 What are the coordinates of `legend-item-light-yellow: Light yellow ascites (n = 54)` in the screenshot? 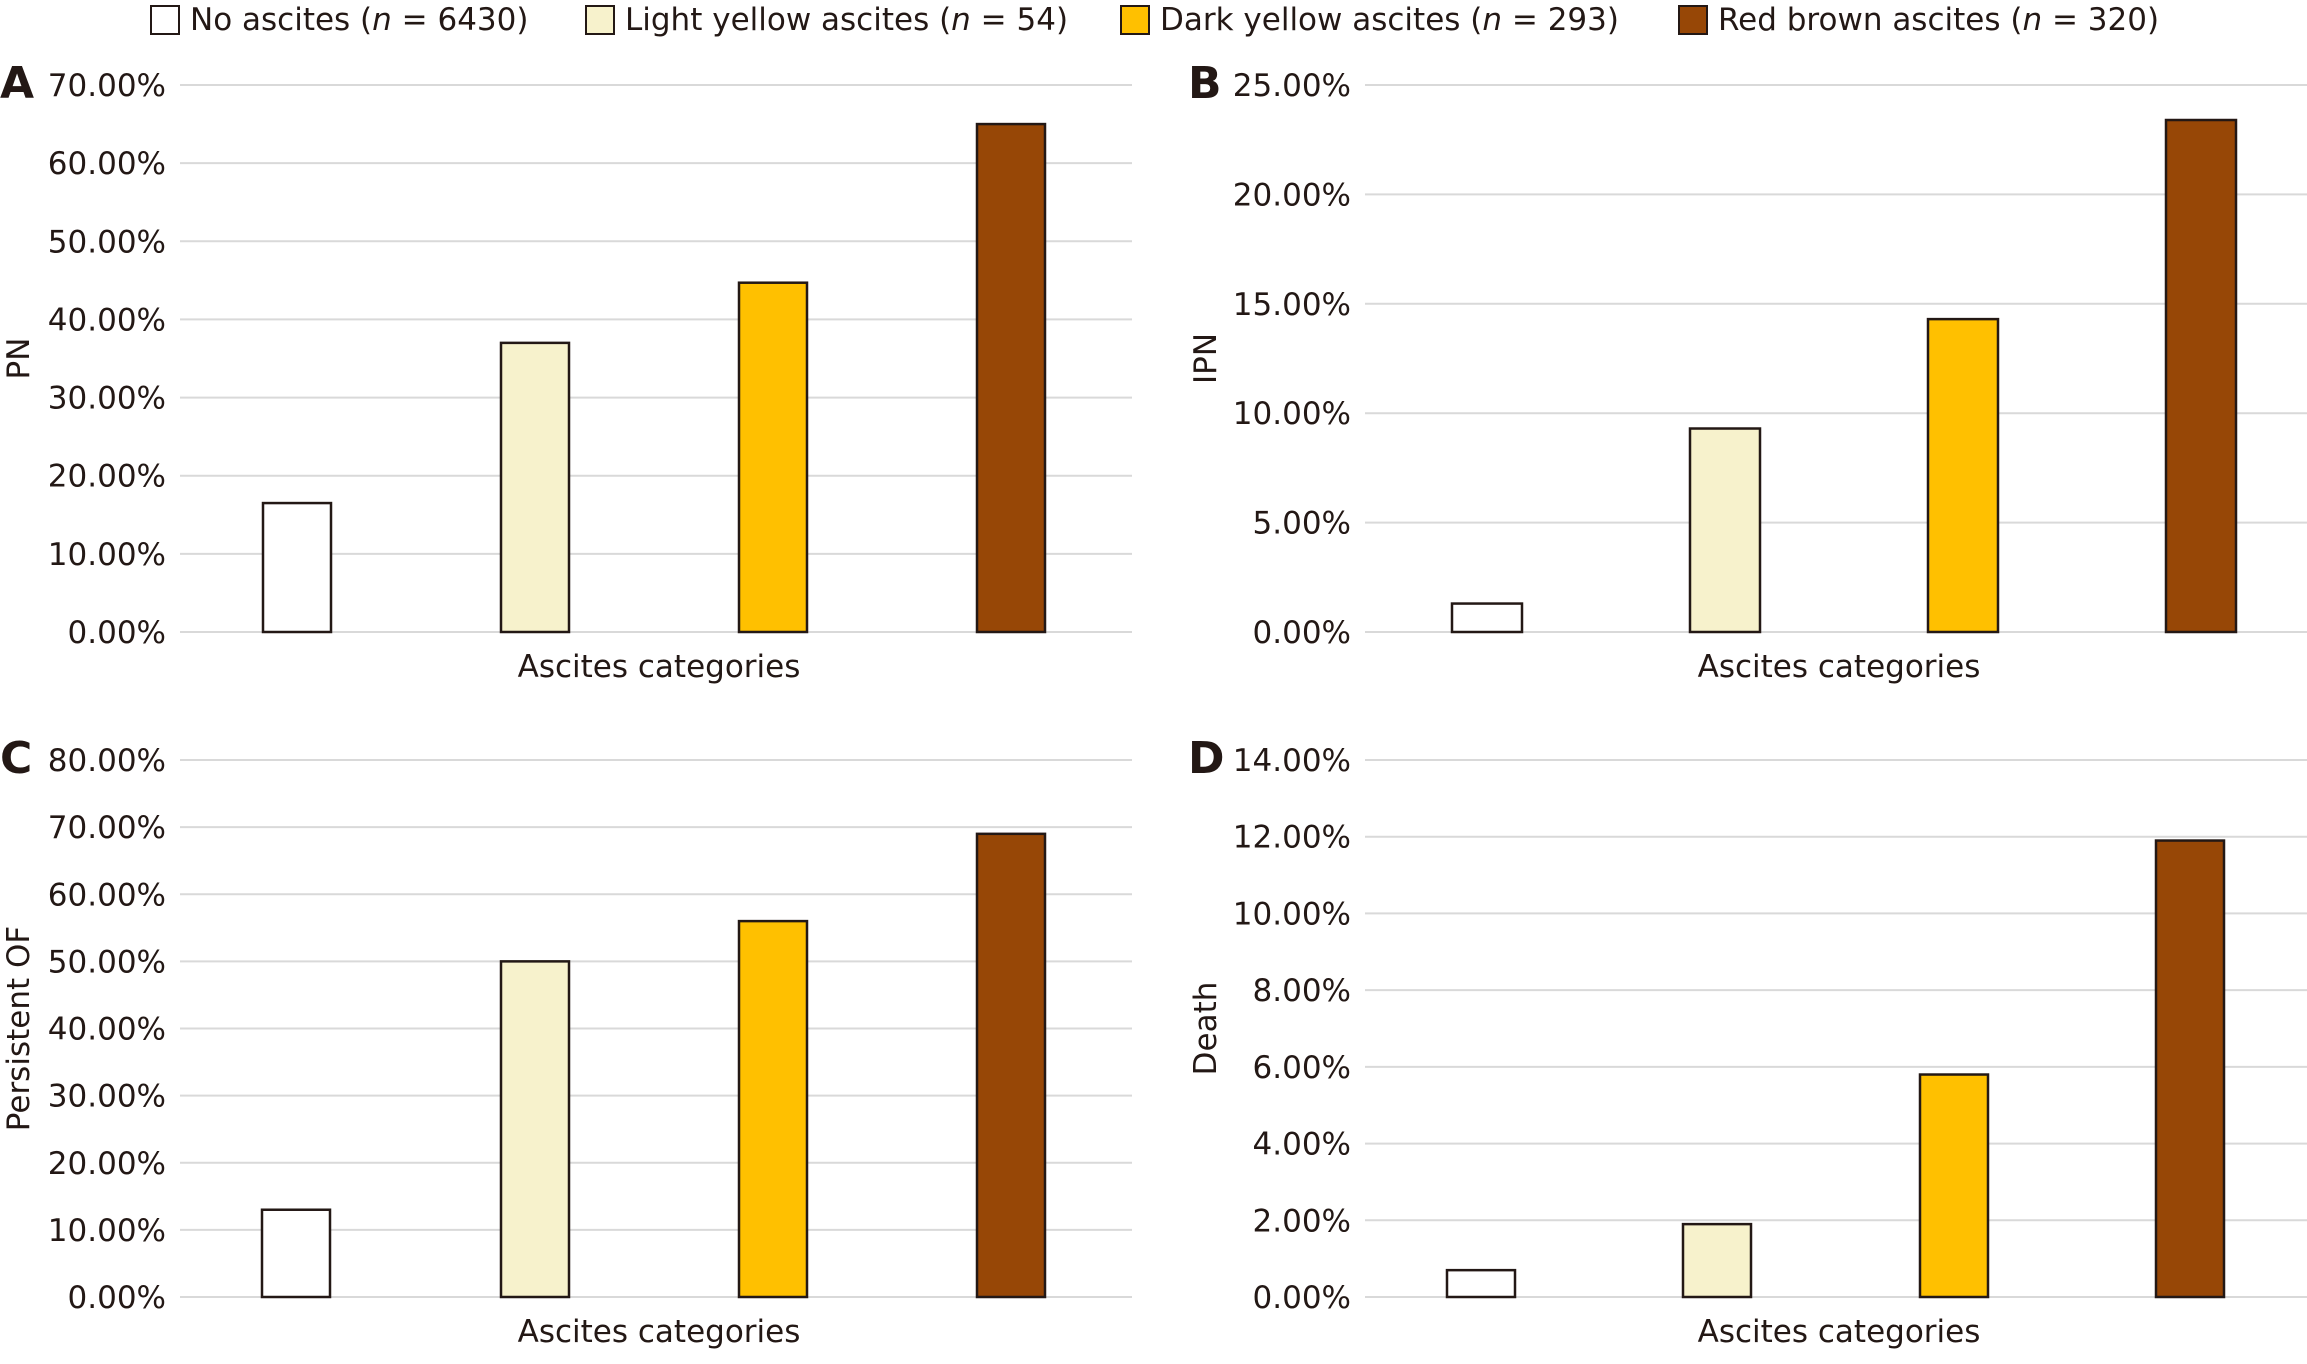 It's located at (826, 20).